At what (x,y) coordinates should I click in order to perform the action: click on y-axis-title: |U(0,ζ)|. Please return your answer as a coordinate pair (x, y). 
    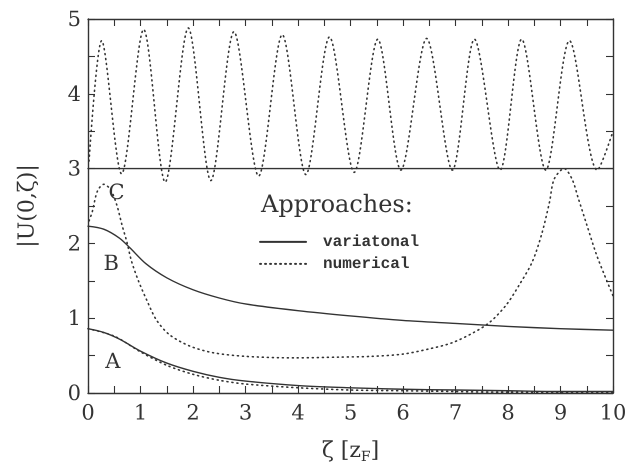
    Looking at the image, I should click on (27, 206).